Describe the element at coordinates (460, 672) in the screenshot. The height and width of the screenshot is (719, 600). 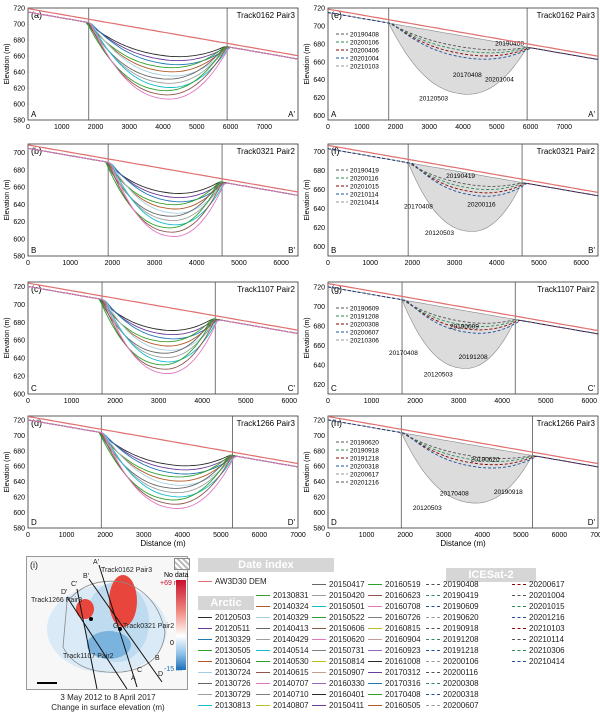
I see `legend-label: 20200116` at that location.